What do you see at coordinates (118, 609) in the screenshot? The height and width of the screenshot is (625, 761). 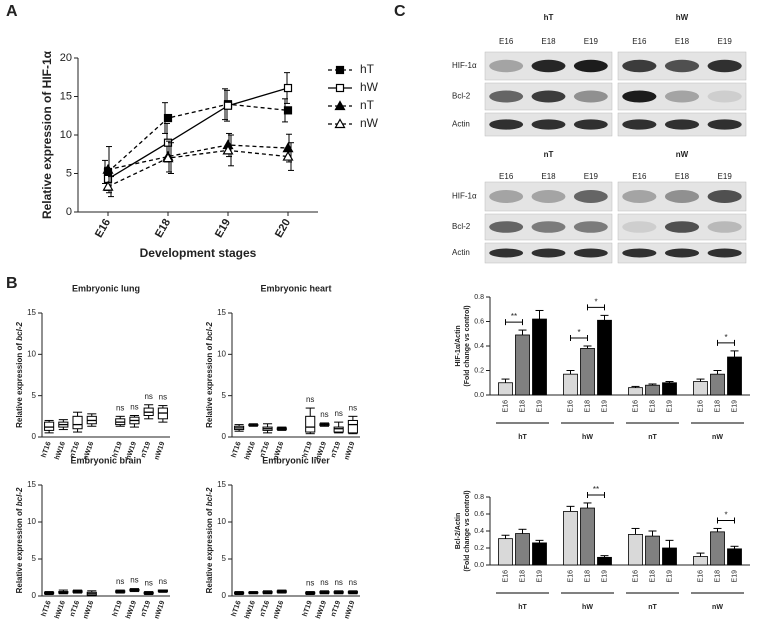 I see `x-tick-label: hT19` at bounding box center [118, 609].